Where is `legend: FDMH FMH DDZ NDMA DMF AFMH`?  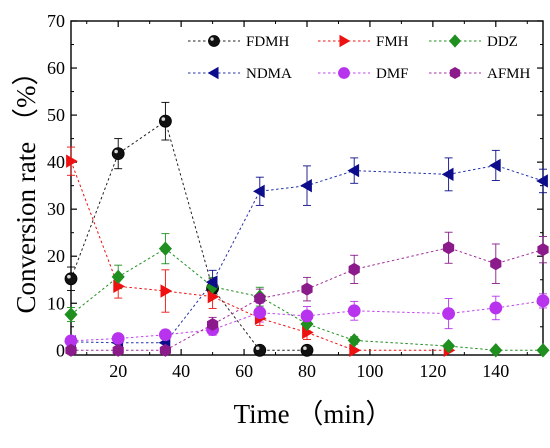
legend: FDMH FMH DDZ NDMA DMF AFMH is located at coordinates (359, 58).